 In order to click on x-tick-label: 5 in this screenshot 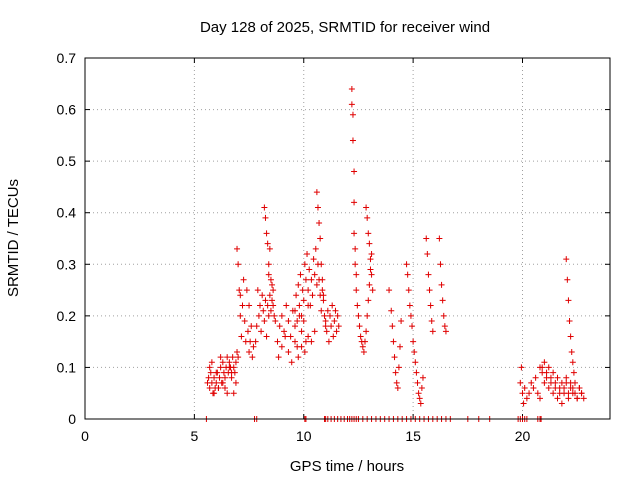, I will do `click(194, 436)`.